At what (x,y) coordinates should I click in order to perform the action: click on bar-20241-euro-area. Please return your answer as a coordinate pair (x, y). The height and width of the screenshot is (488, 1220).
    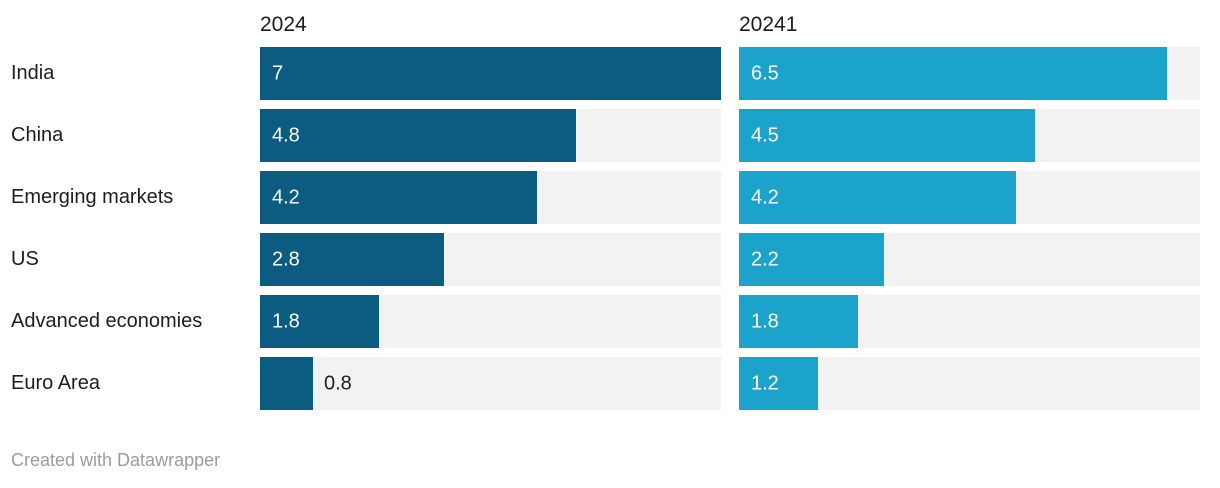
    Looking at the image, I should click on (779, 383).